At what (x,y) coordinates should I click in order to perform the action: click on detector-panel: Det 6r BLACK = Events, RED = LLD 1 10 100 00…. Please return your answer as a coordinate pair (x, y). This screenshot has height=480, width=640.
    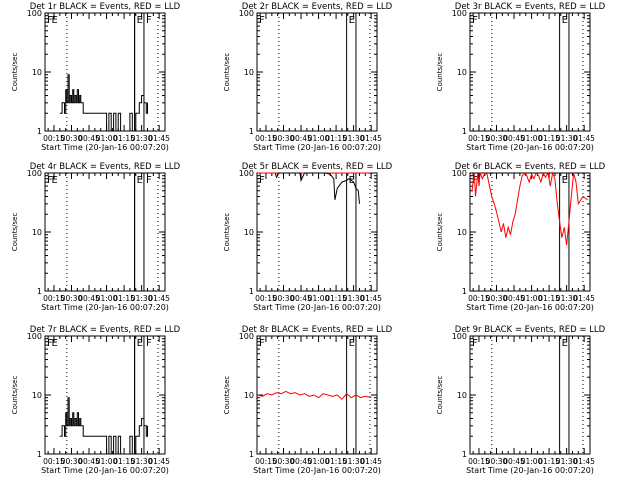
    Looking at the image, I should click on (521, 237).